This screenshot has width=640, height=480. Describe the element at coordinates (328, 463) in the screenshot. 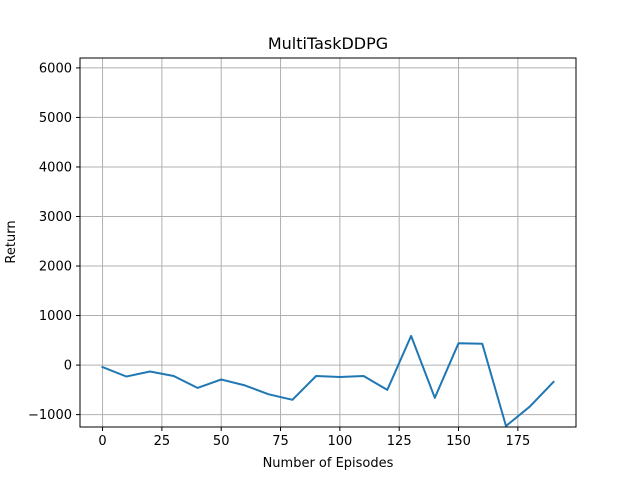

I see `x-axis-label: Number of Episodes` at that location.